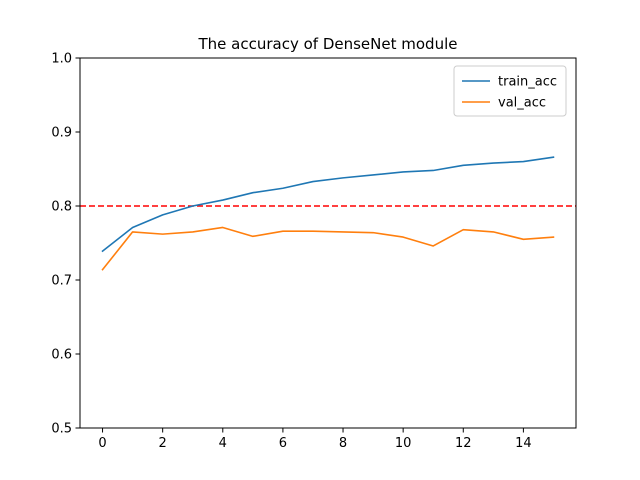  Describe the element at coordinates (61, 281) in the screenshot. I see `y-tick-label: 0.7` at that location.